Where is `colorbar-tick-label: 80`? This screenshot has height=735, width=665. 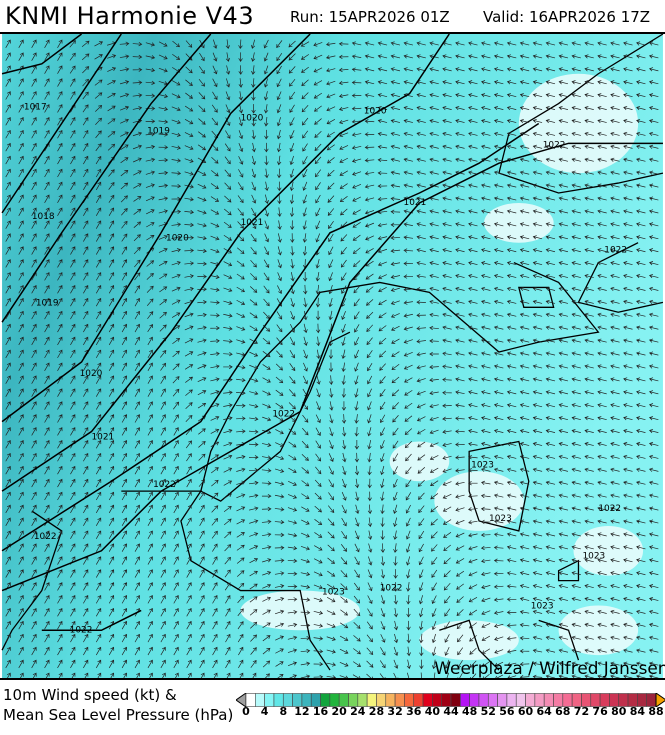 colorbar-tick-label: 80 is located at coordinates (619, 711).